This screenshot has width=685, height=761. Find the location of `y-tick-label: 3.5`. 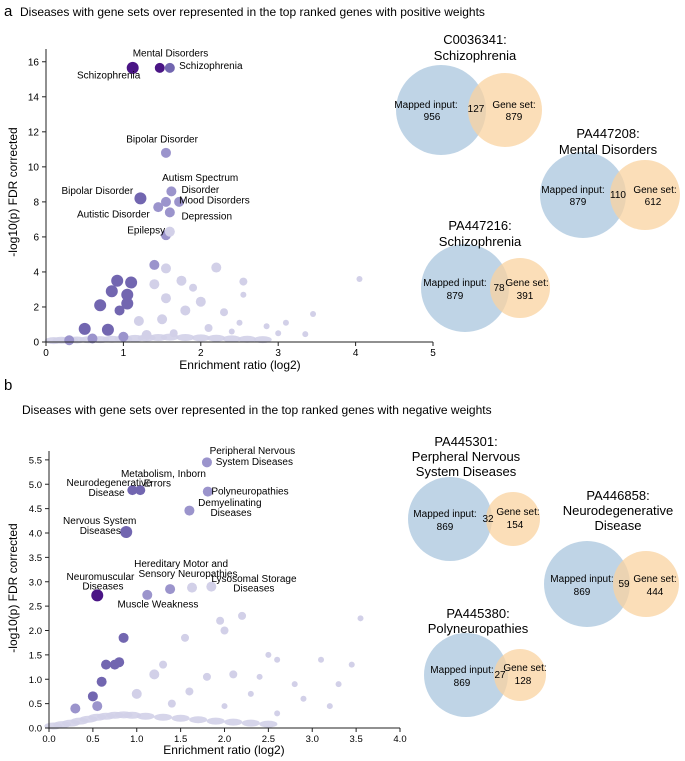

y-tick-label: 3.5 is located at coordinates (35, 558).